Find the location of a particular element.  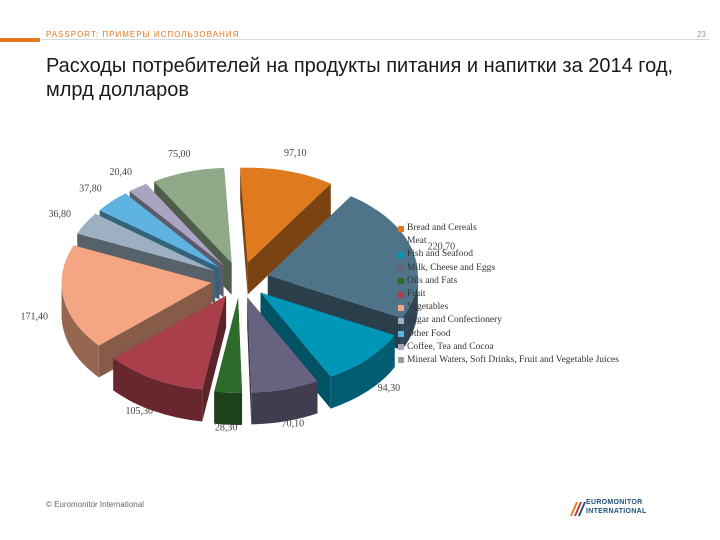

data-label-5: 28,30 is located at coordinates (226, 427).